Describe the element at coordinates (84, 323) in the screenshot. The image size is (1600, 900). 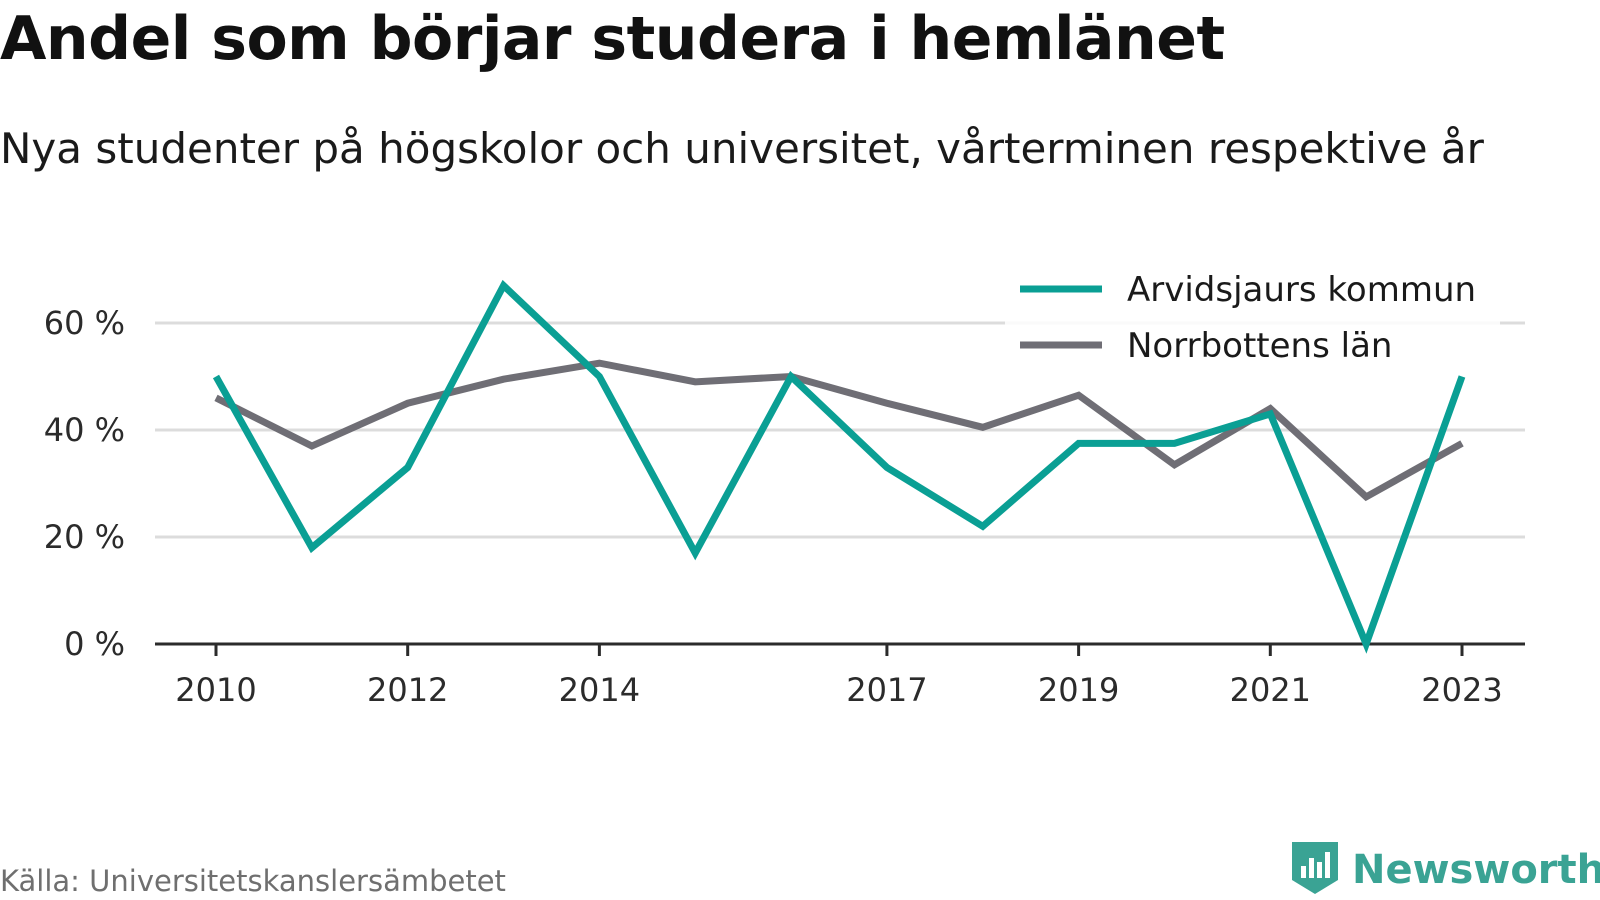
I see `y-tick-label: 60 %` at that location.